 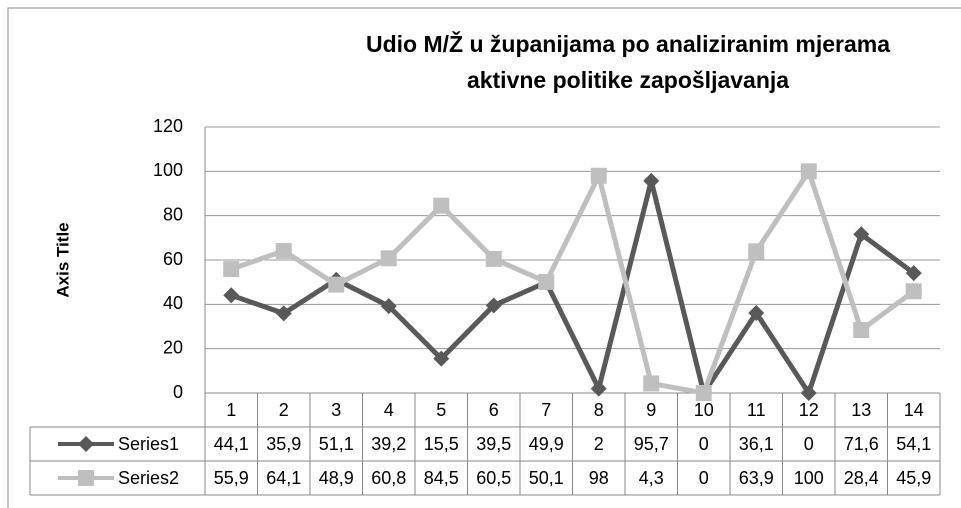 I want to click on table-value: 71,6, so click(x=861, y=444).